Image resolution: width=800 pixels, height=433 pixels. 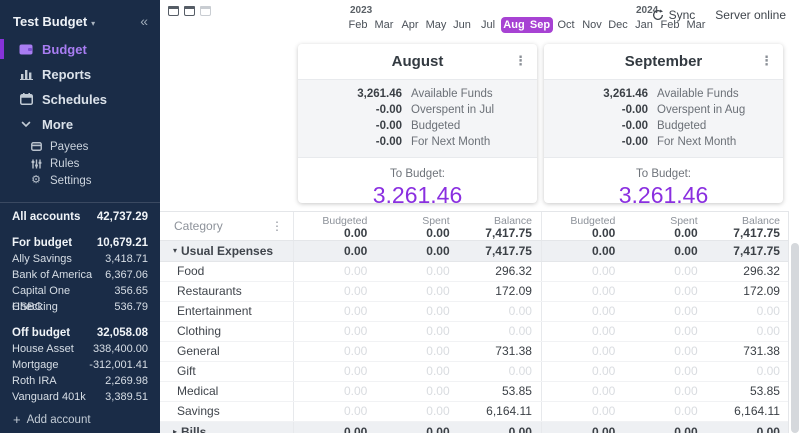 I want to click on month-tab: Sep, so click(x=540, y=25).